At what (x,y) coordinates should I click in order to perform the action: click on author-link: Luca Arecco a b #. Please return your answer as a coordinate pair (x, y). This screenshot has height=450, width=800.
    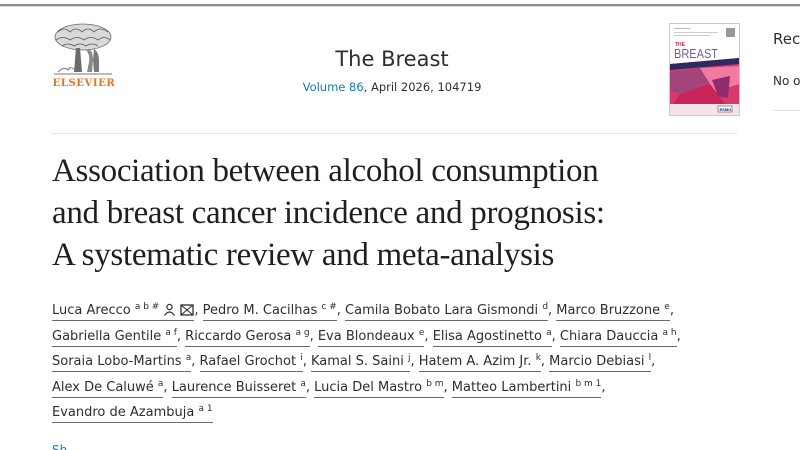
    Looking at the image, I should click on (123, 311).